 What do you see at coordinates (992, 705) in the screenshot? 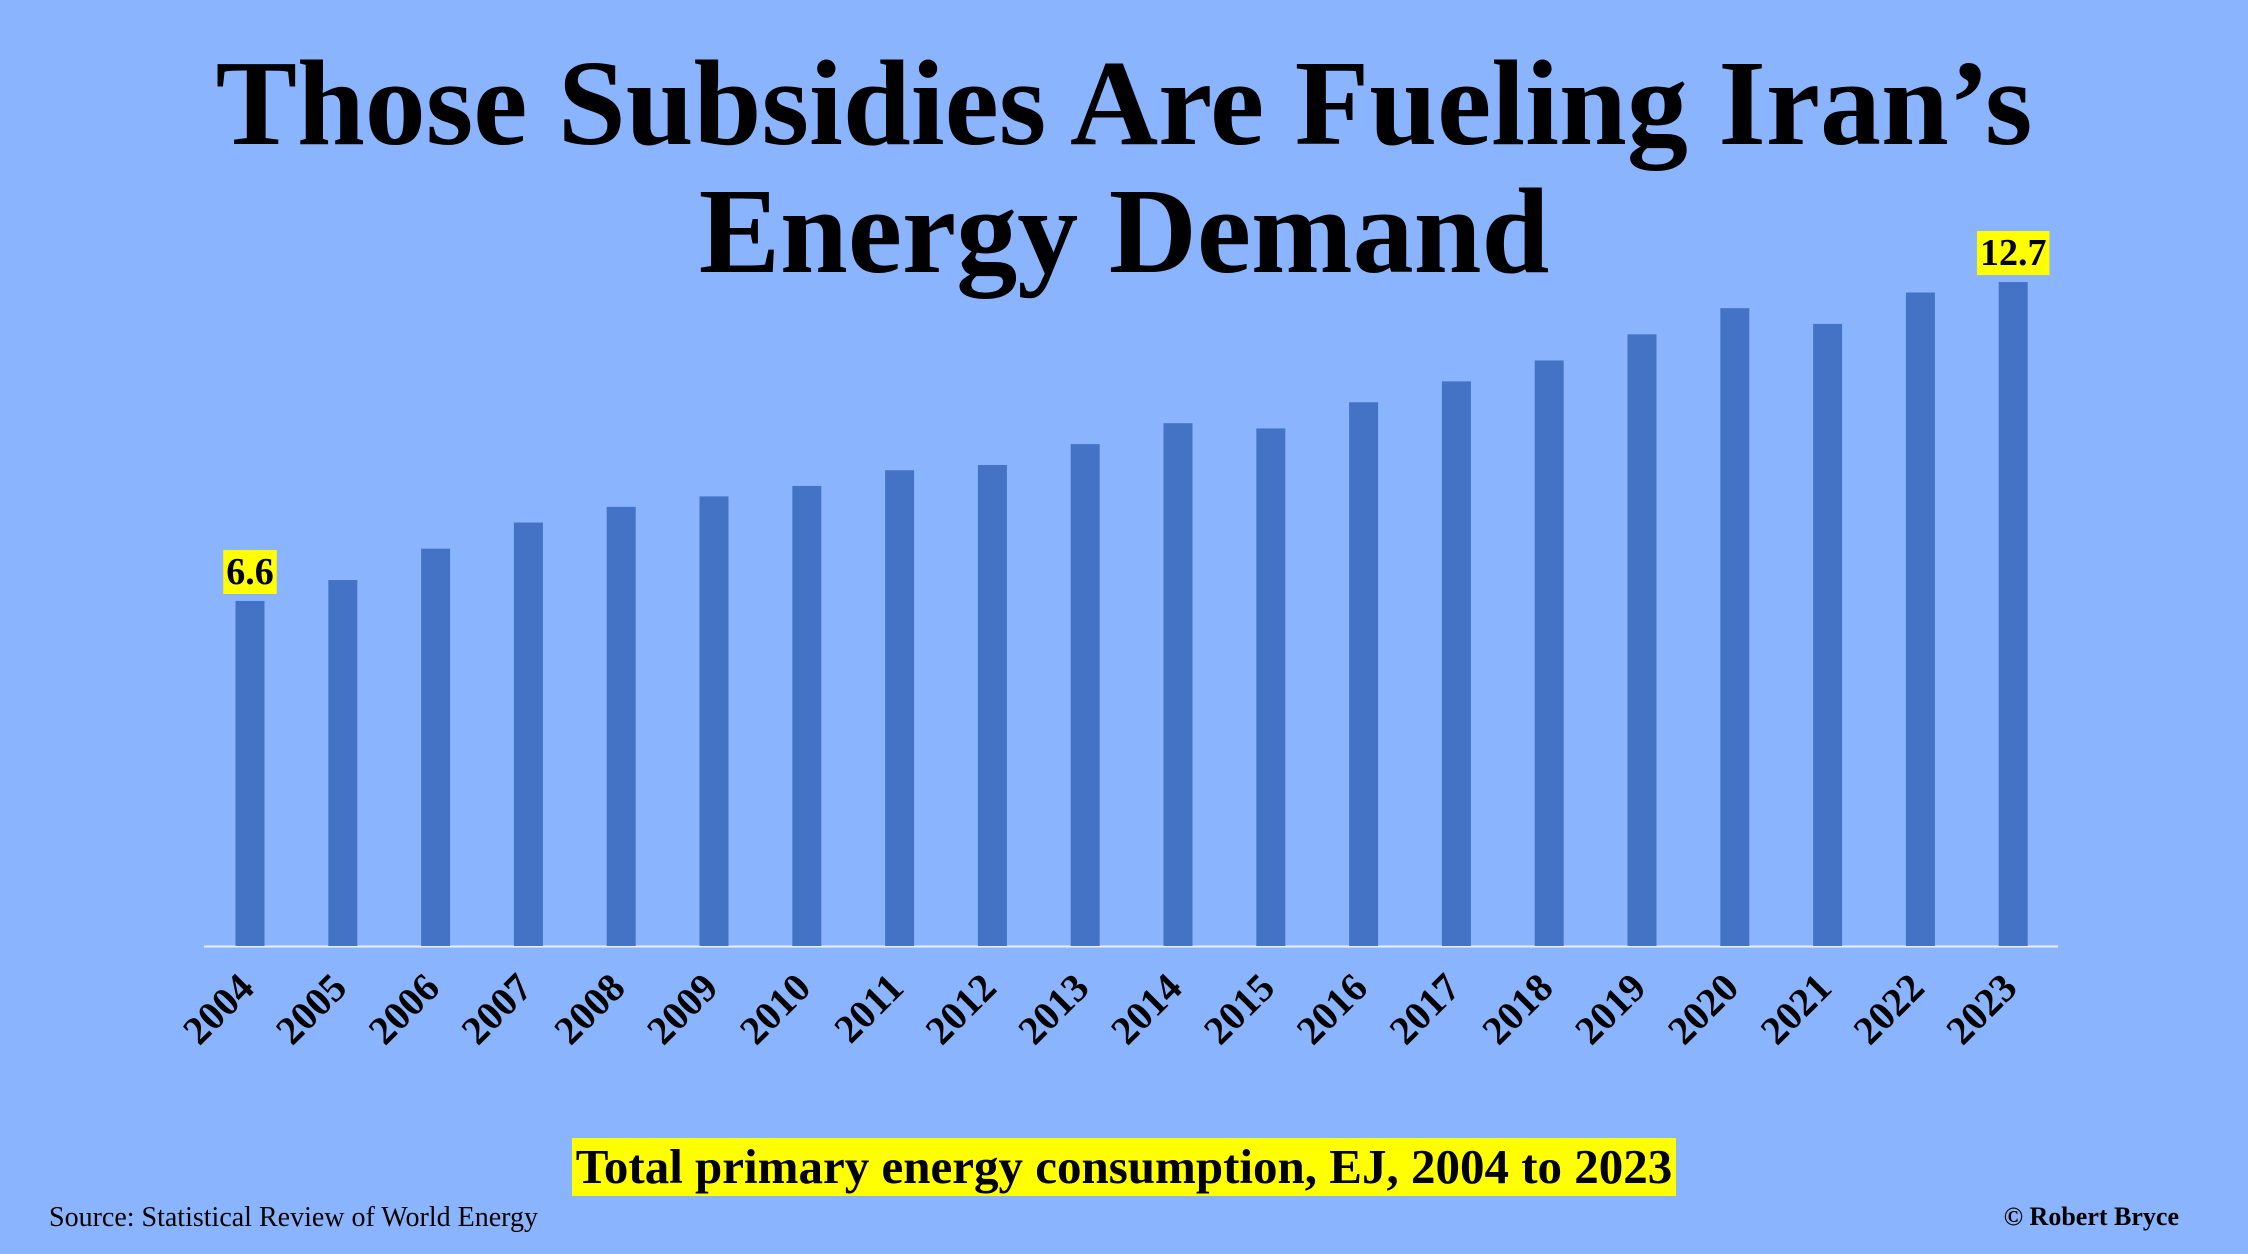
I see `bar-2012` at bounding box center [992, 705].